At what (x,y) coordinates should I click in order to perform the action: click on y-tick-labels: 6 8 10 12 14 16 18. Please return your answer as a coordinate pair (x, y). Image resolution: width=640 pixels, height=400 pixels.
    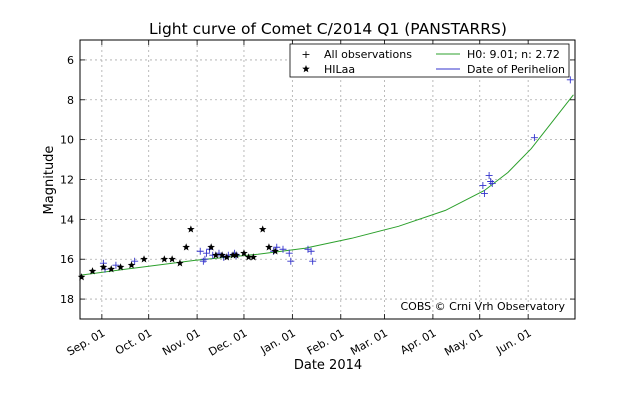
    Looking at the image, I should click on (67, 180).